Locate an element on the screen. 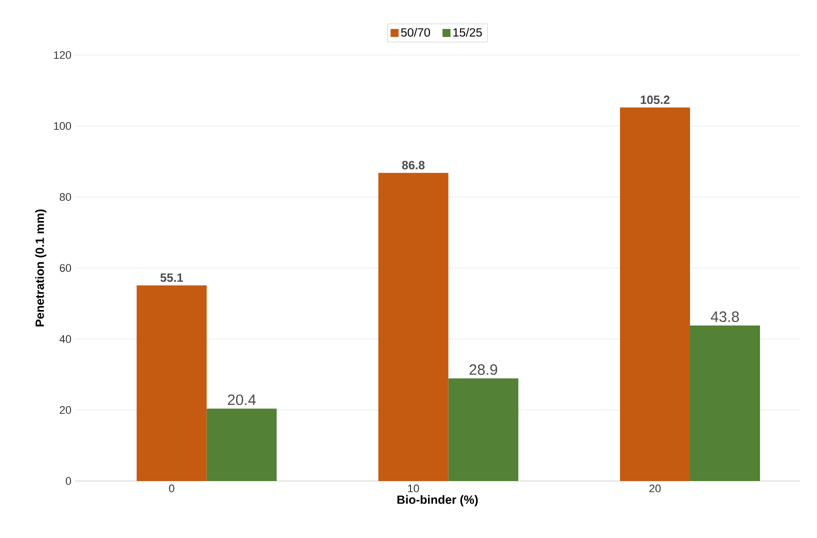 This screenshot has height=538, width=817. y-tick-label: 40 is located at coordinates (66, 339).